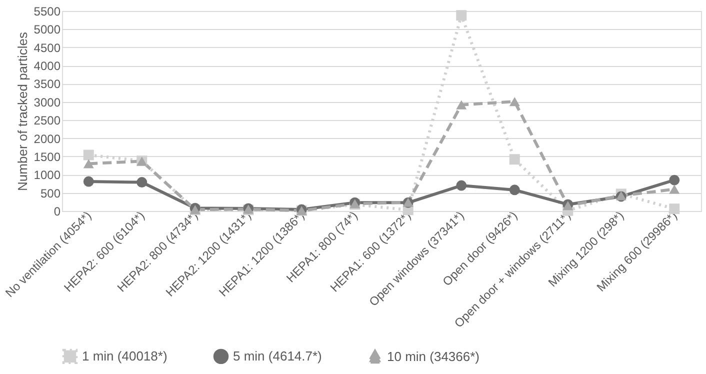 The image size is (706, 374). Describe the element at coordinates (47, 157) in the screenshot. I see `y-tick-label: 1500` at that location.